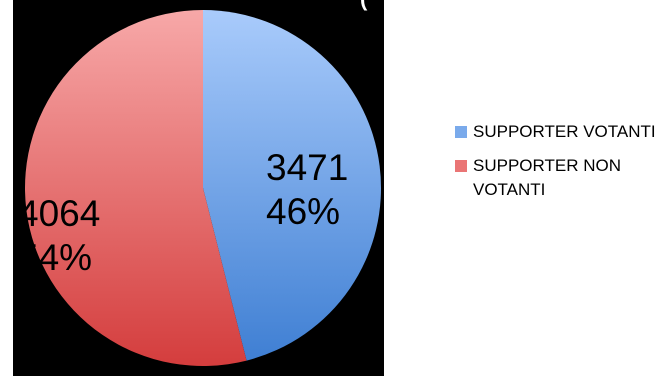 The width and height of the screenshot is (663, 376). Describe the element at coordinates (461, 132) in the screenshot. I see `legend-swatch-blue` at that location.